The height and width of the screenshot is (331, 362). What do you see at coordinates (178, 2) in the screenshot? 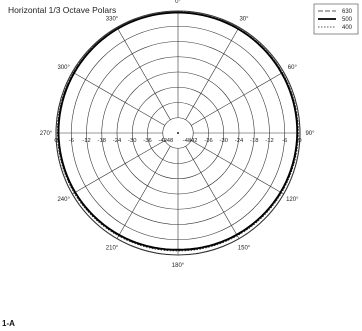
I see `angle-label: 0°` at bounding box center [178, 2].